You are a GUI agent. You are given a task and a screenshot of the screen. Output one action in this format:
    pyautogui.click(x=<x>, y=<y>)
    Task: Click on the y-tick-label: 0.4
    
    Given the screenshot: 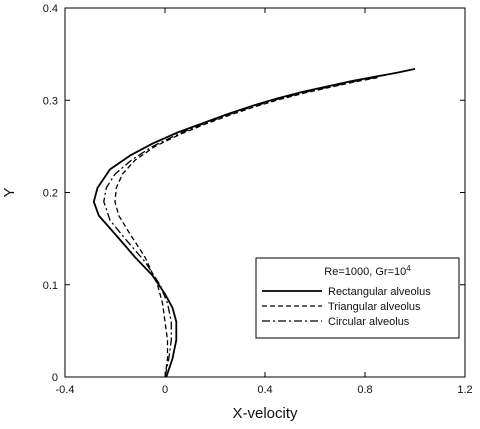 What is the action you would take?
    pyautogui.click(x=50, y=9)
    